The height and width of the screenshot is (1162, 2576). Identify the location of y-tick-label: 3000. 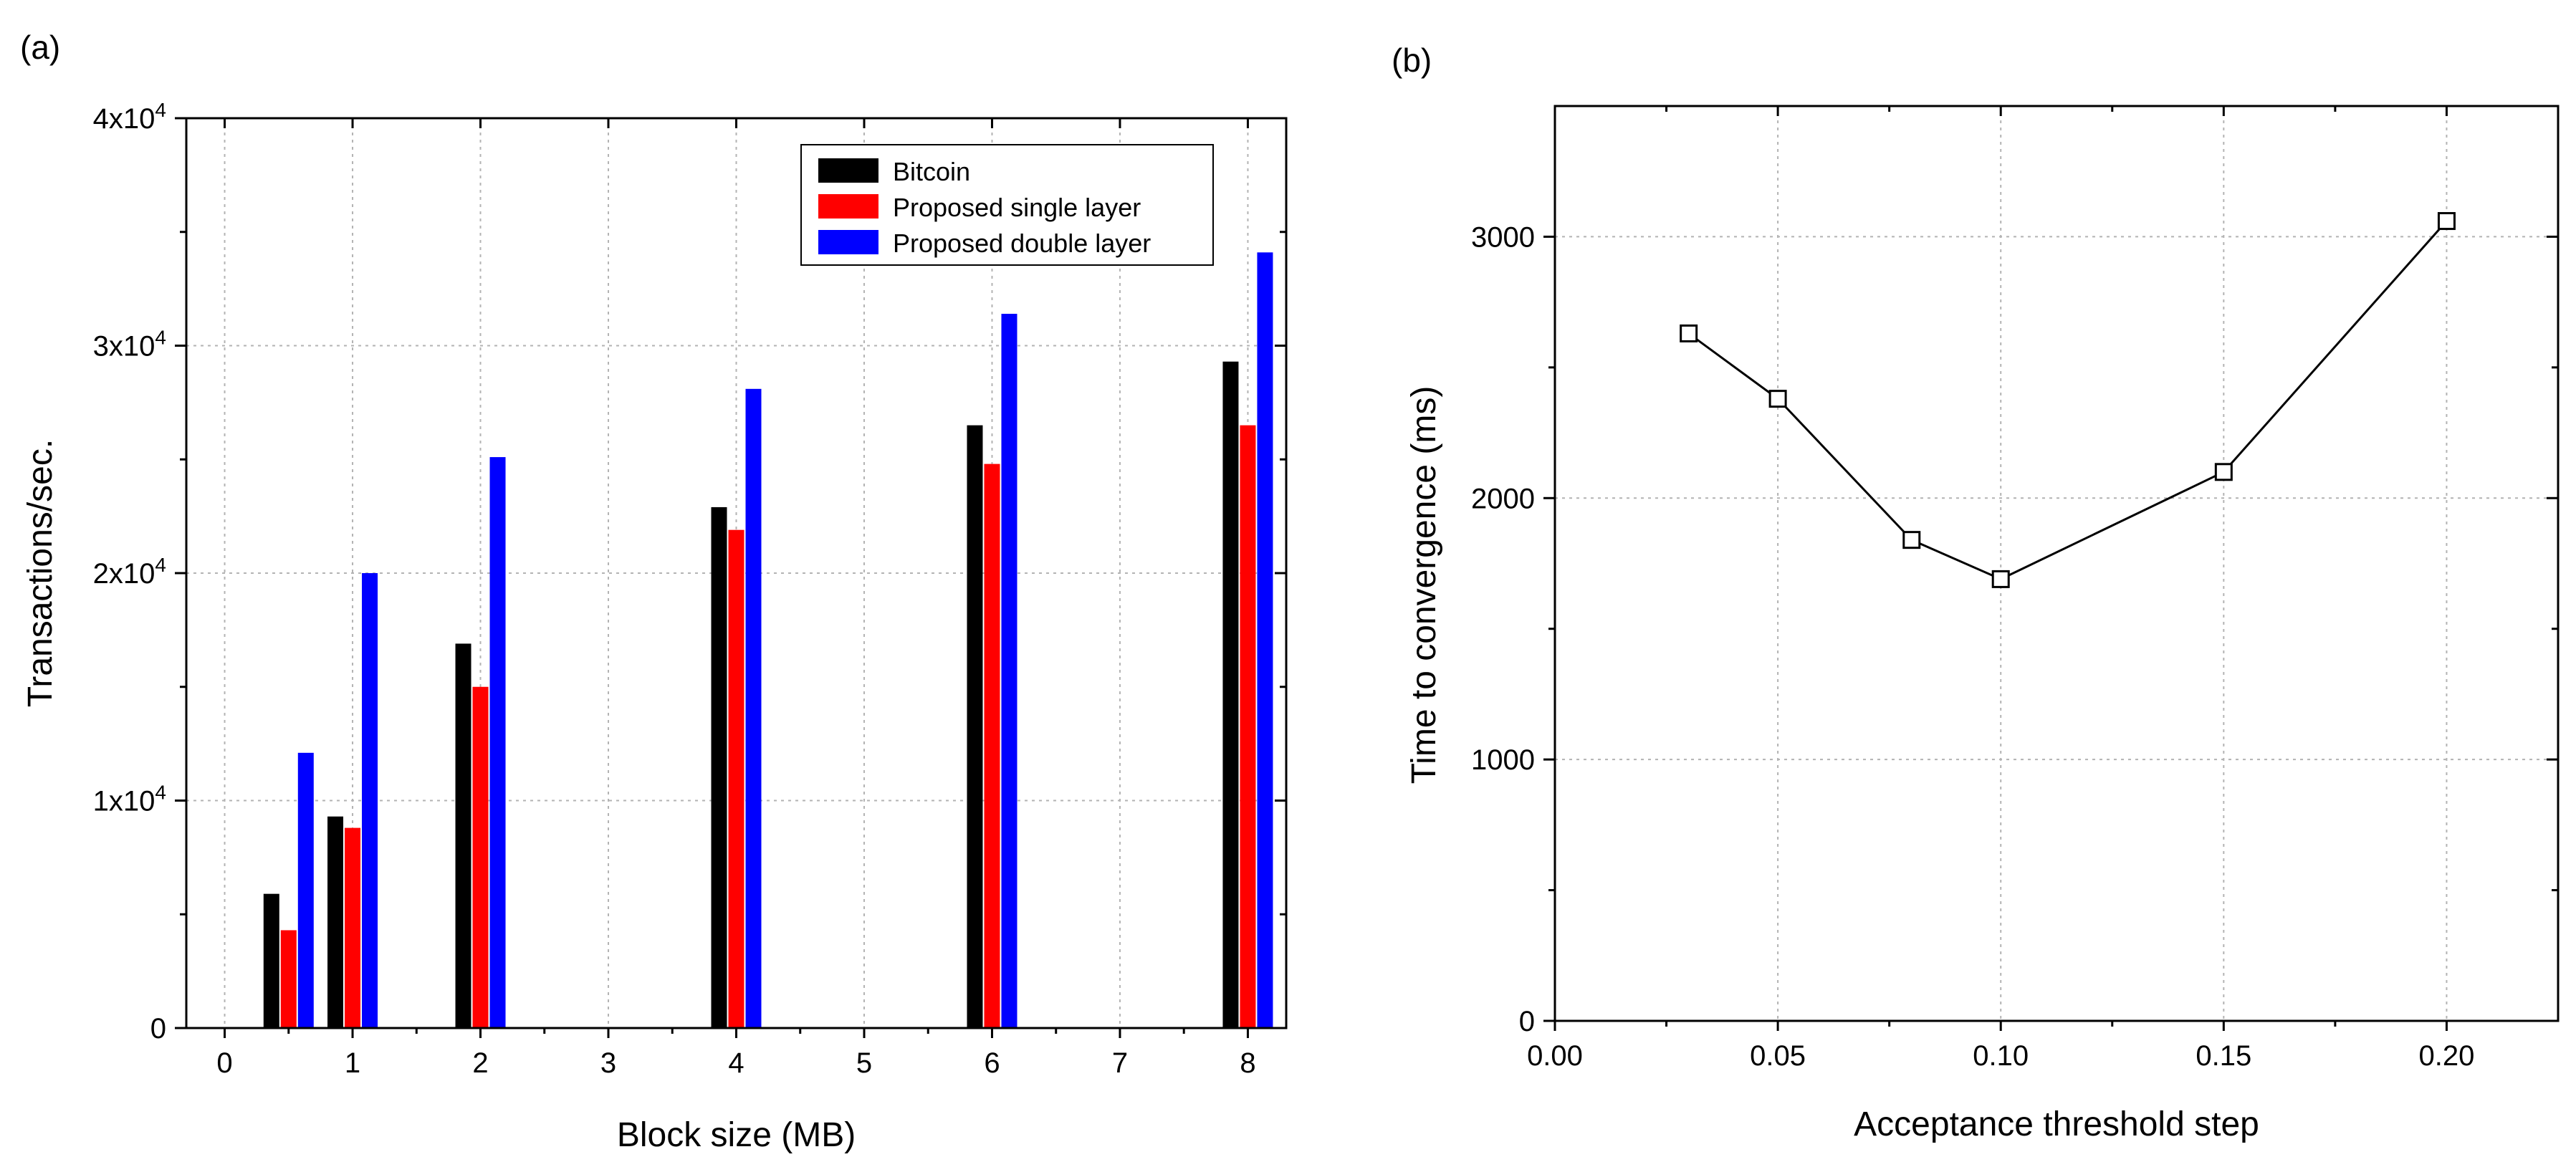
(1503, 237).